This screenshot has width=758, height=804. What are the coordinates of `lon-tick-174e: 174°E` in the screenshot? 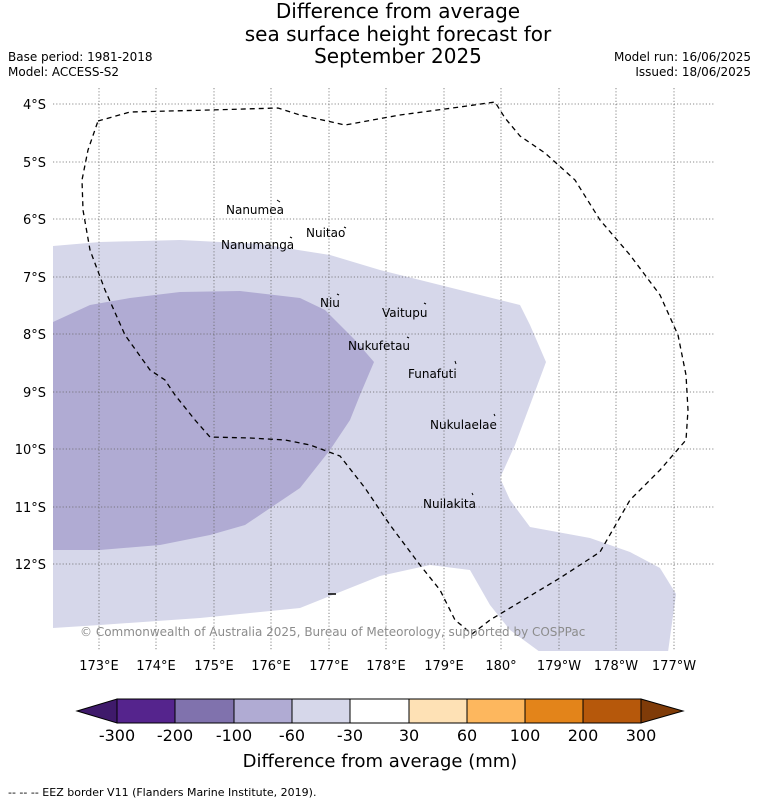 It's located at (156, 666).